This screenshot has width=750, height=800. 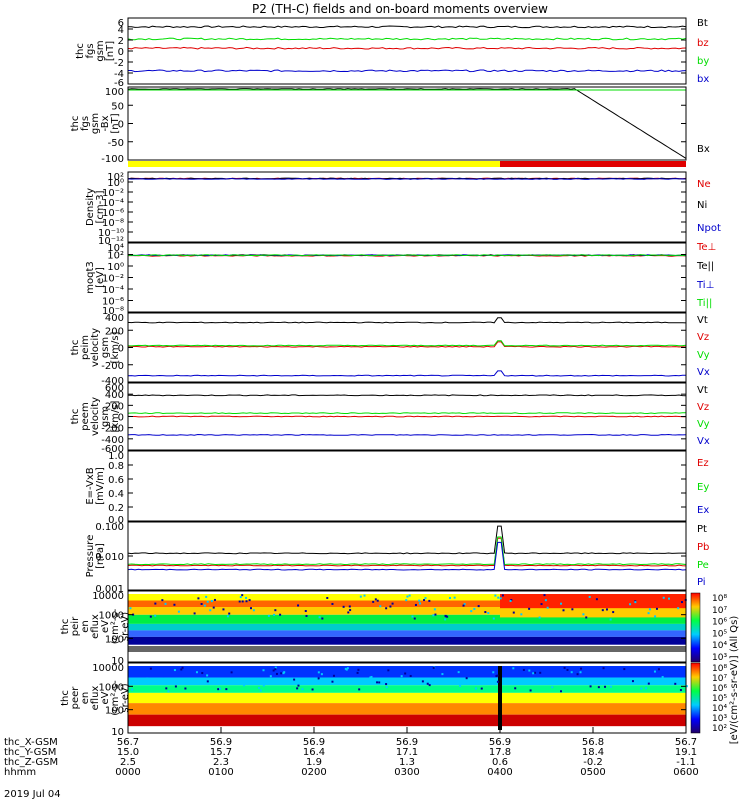 What do you see at coordinates (703, 510) in the screenshot?
I see `legend-Ex: Ex` at bounding box center [703, 510].